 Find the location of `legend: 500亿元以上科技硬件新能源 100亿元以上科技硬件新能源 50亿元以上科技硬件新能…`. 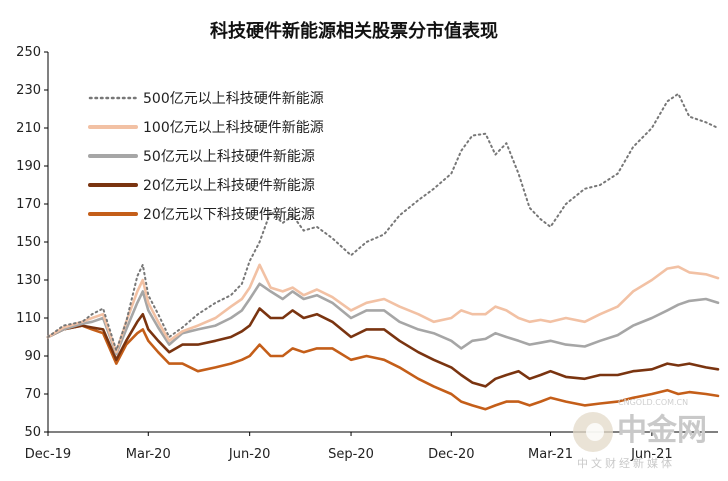

legend: 500亿元以上科技硬件新能源 100亿元以上科技硬件新能源 50亿元以上科技硬件新能… is located at coordinates (206, 157).